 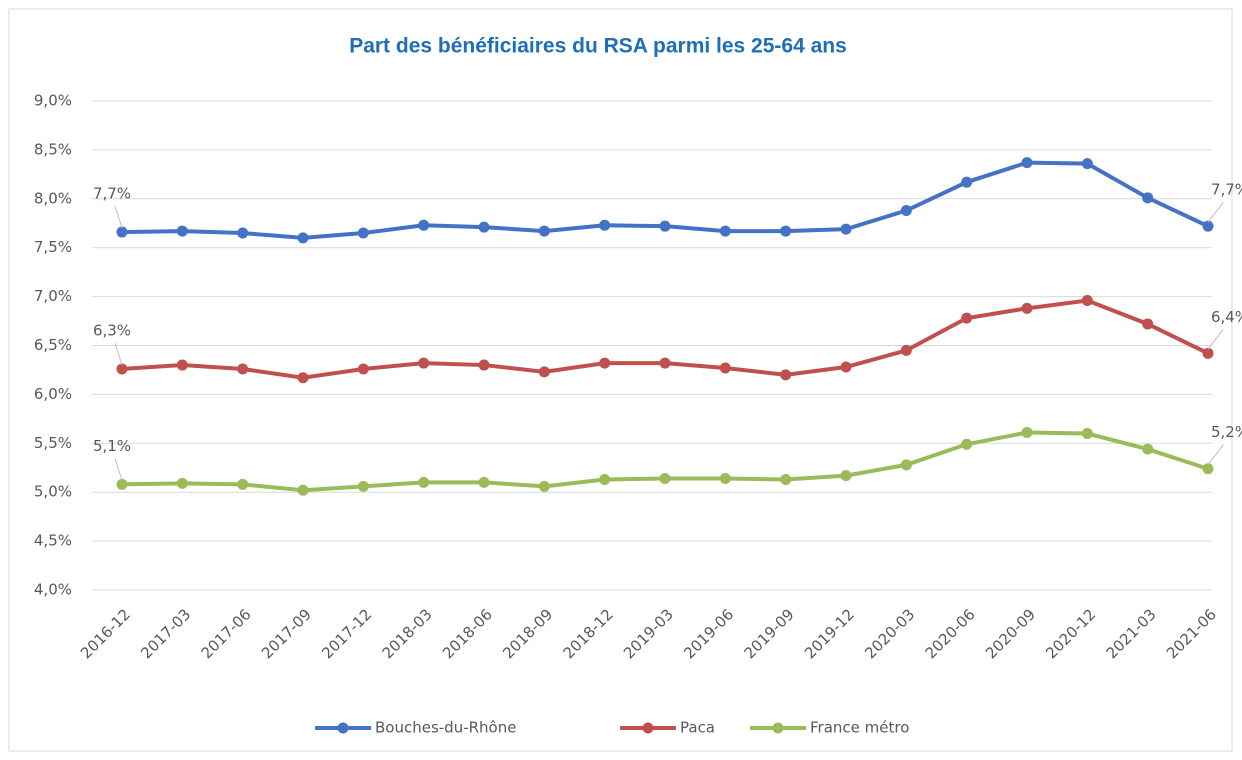 I want to click on legend-label: Bouches-du-Rhône, so click(x=445, y=728).